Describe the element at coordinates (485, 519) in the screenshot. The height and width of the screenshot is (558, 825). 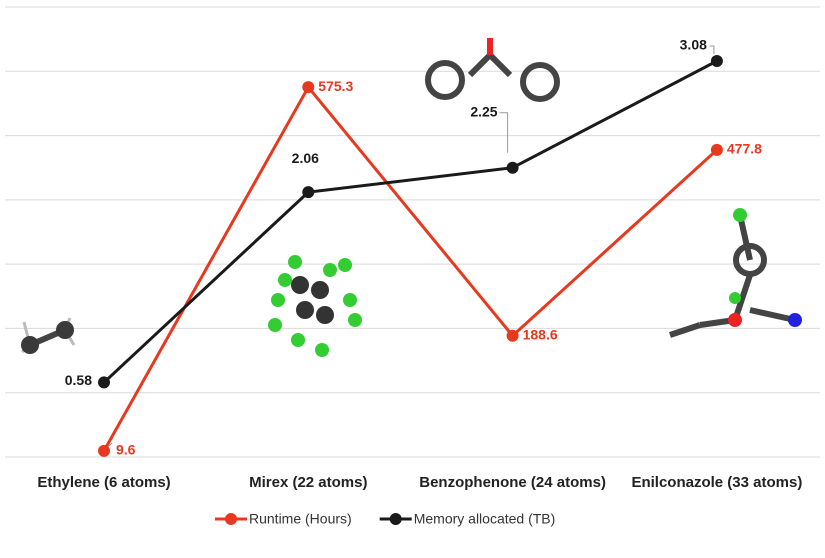
I see `legend-label: Memory allocated (TB)` at that location.